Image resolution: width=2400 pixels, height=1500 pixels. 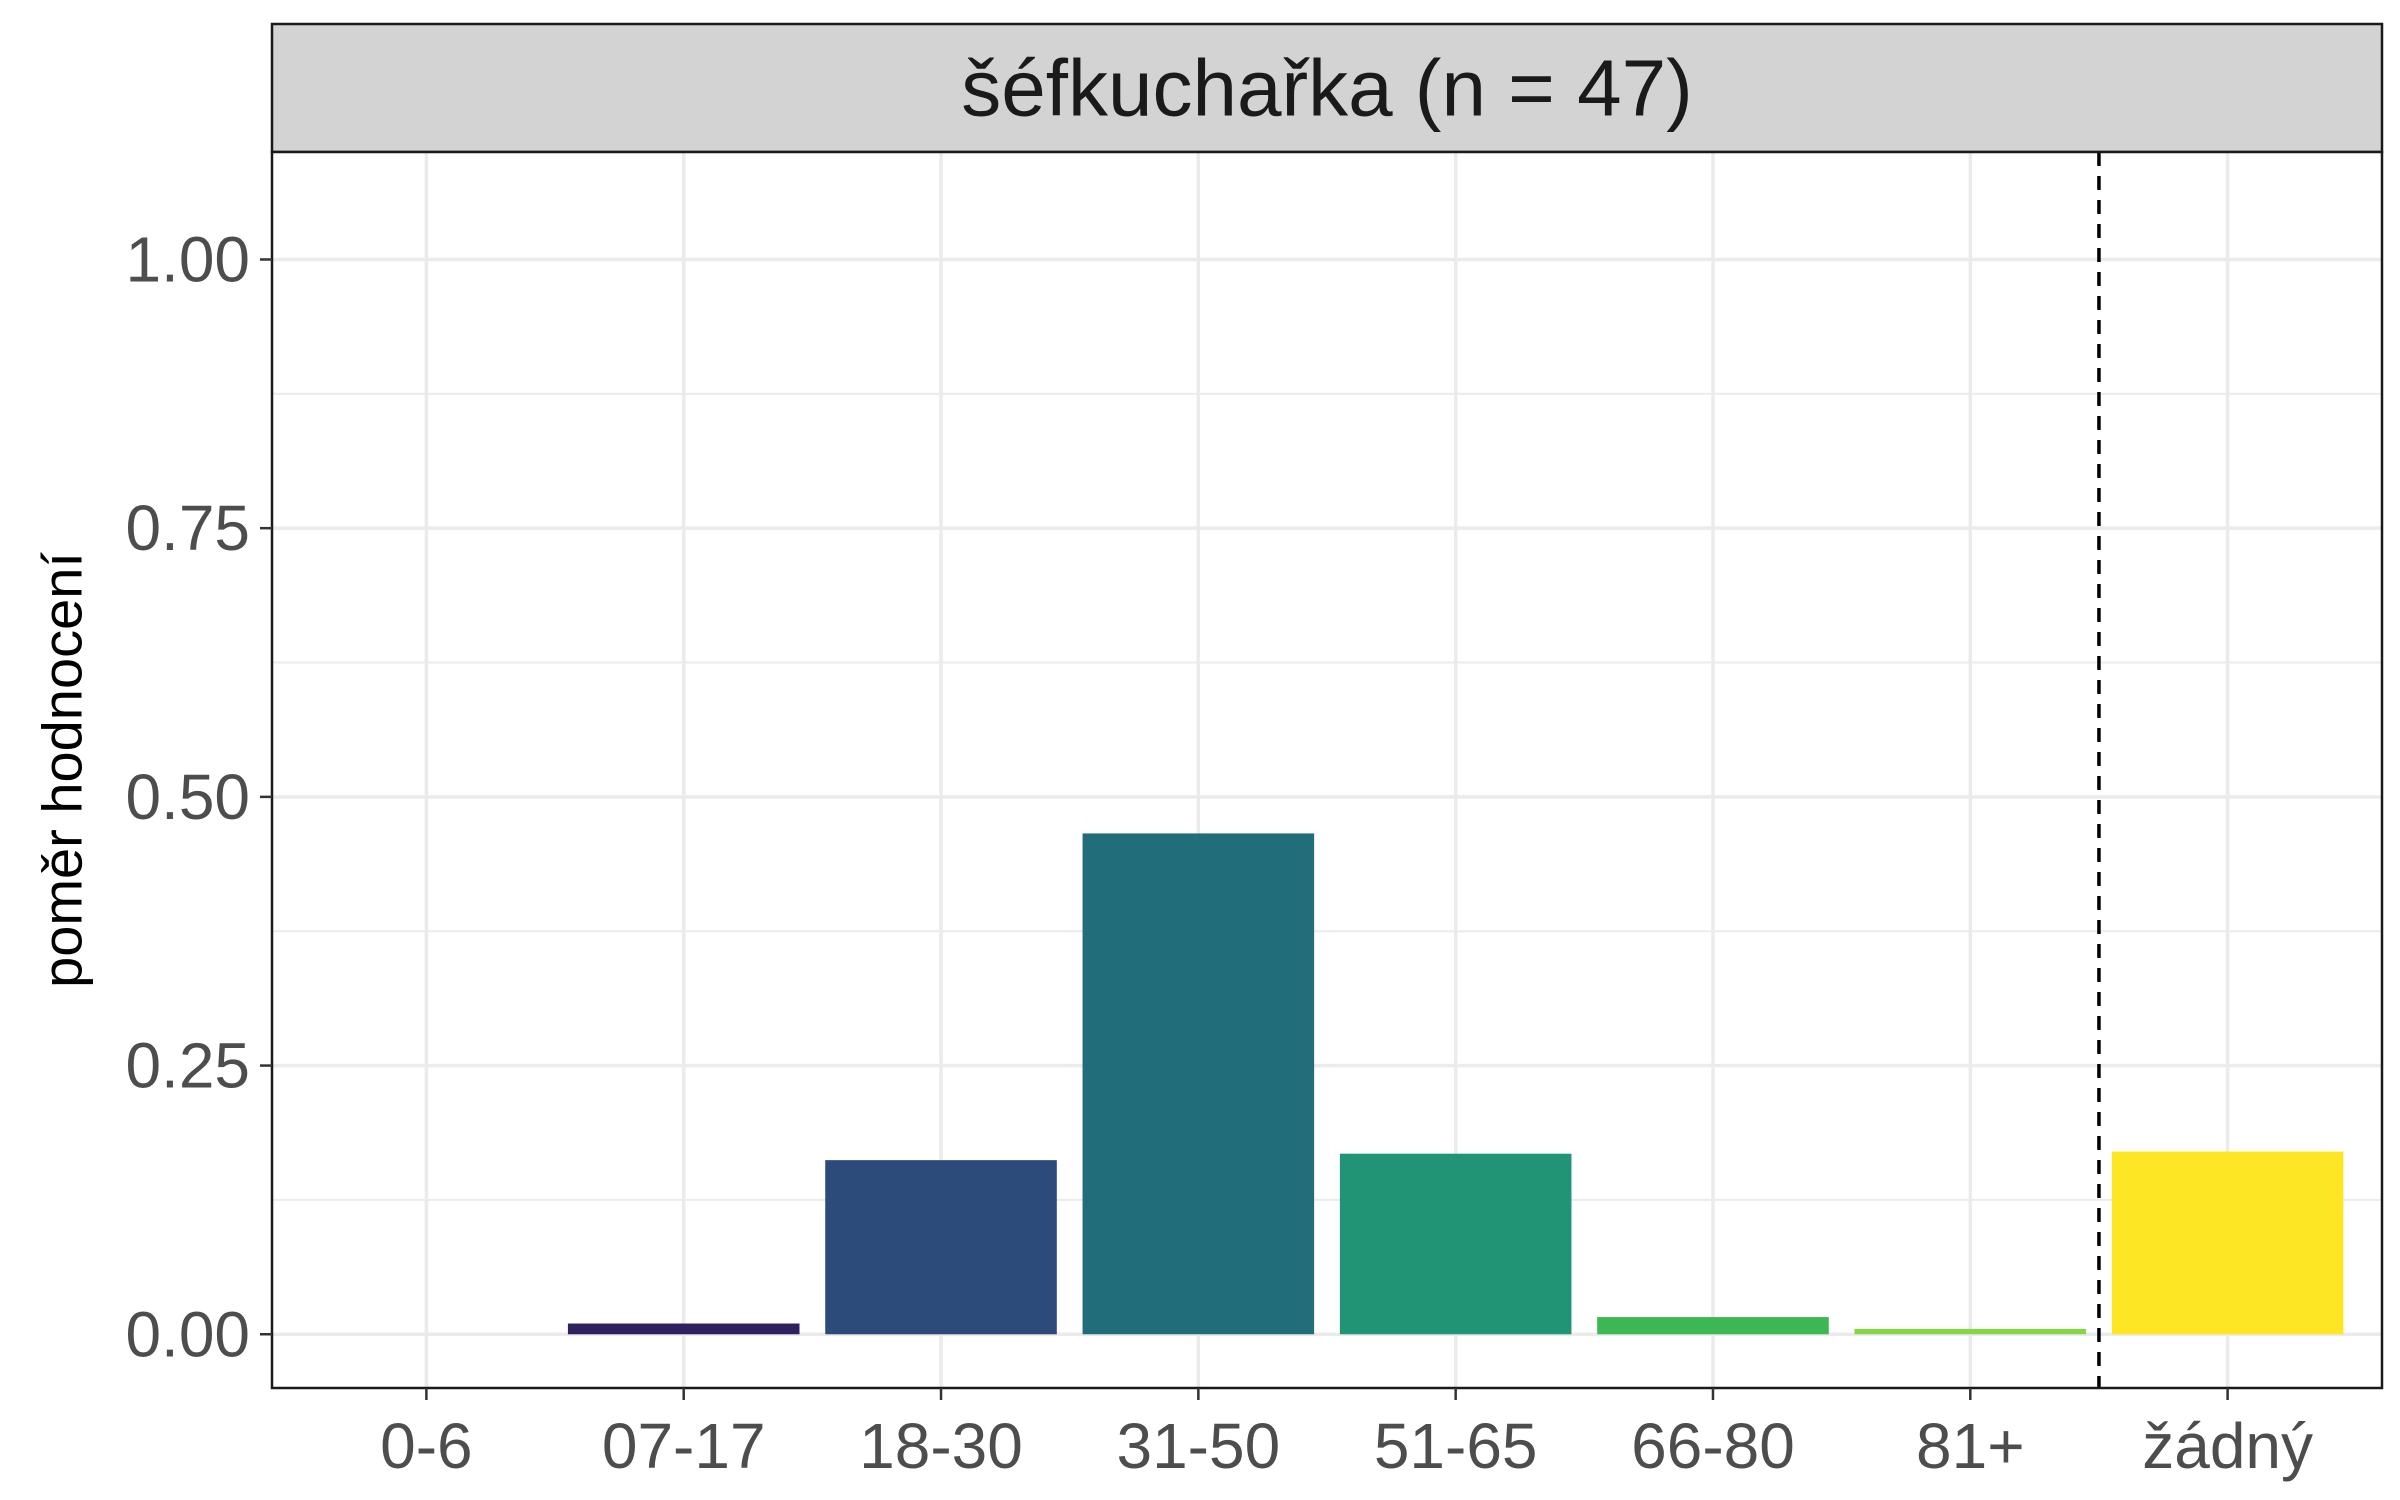 I want to click on y-tick-label: 0.75, so click(x=187, y=528).